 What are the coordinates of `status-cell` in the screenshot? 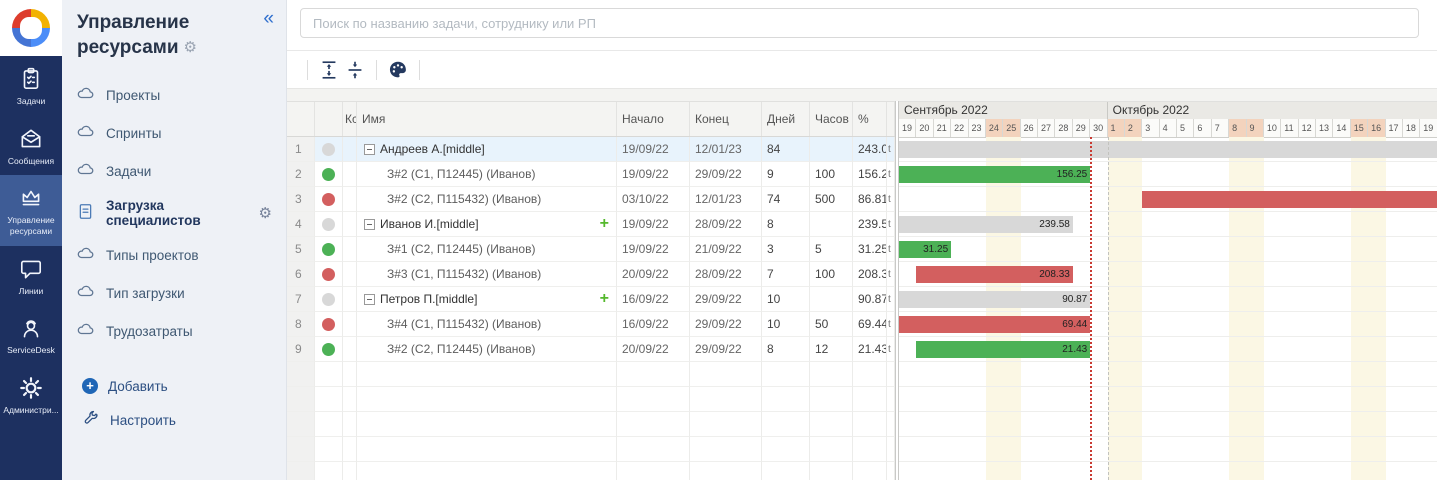 It's located at (329, 349).